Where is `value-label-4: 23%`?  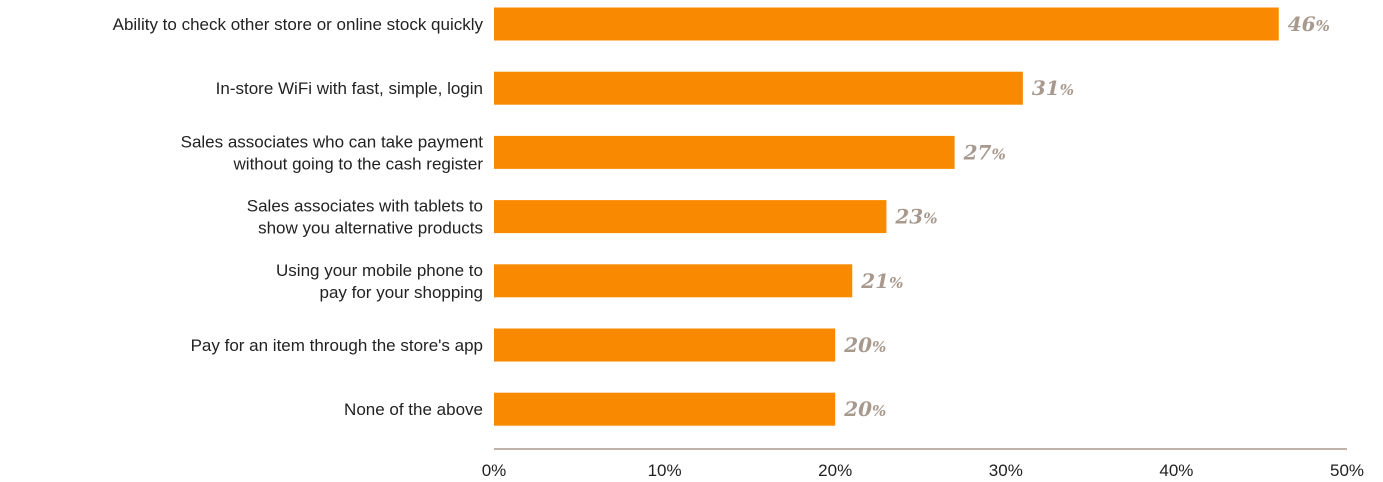 value-label-4: 23% is located at coordinates (915, 217).